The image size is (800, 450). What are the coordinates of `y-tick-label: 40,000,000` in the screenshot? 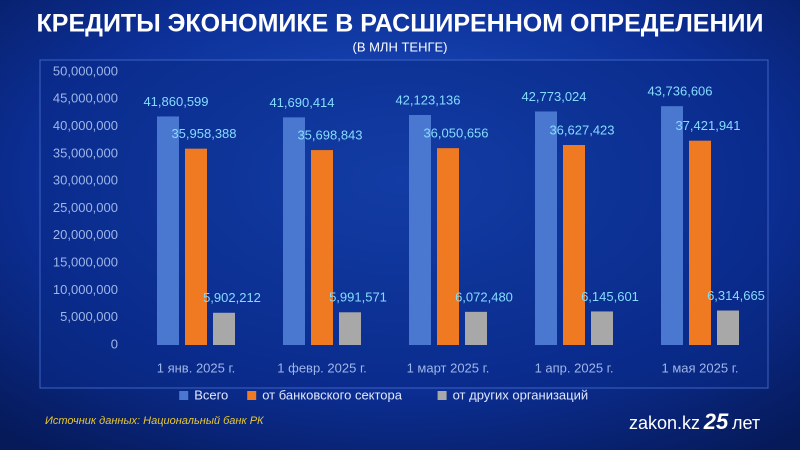 It's located at (85, 125).